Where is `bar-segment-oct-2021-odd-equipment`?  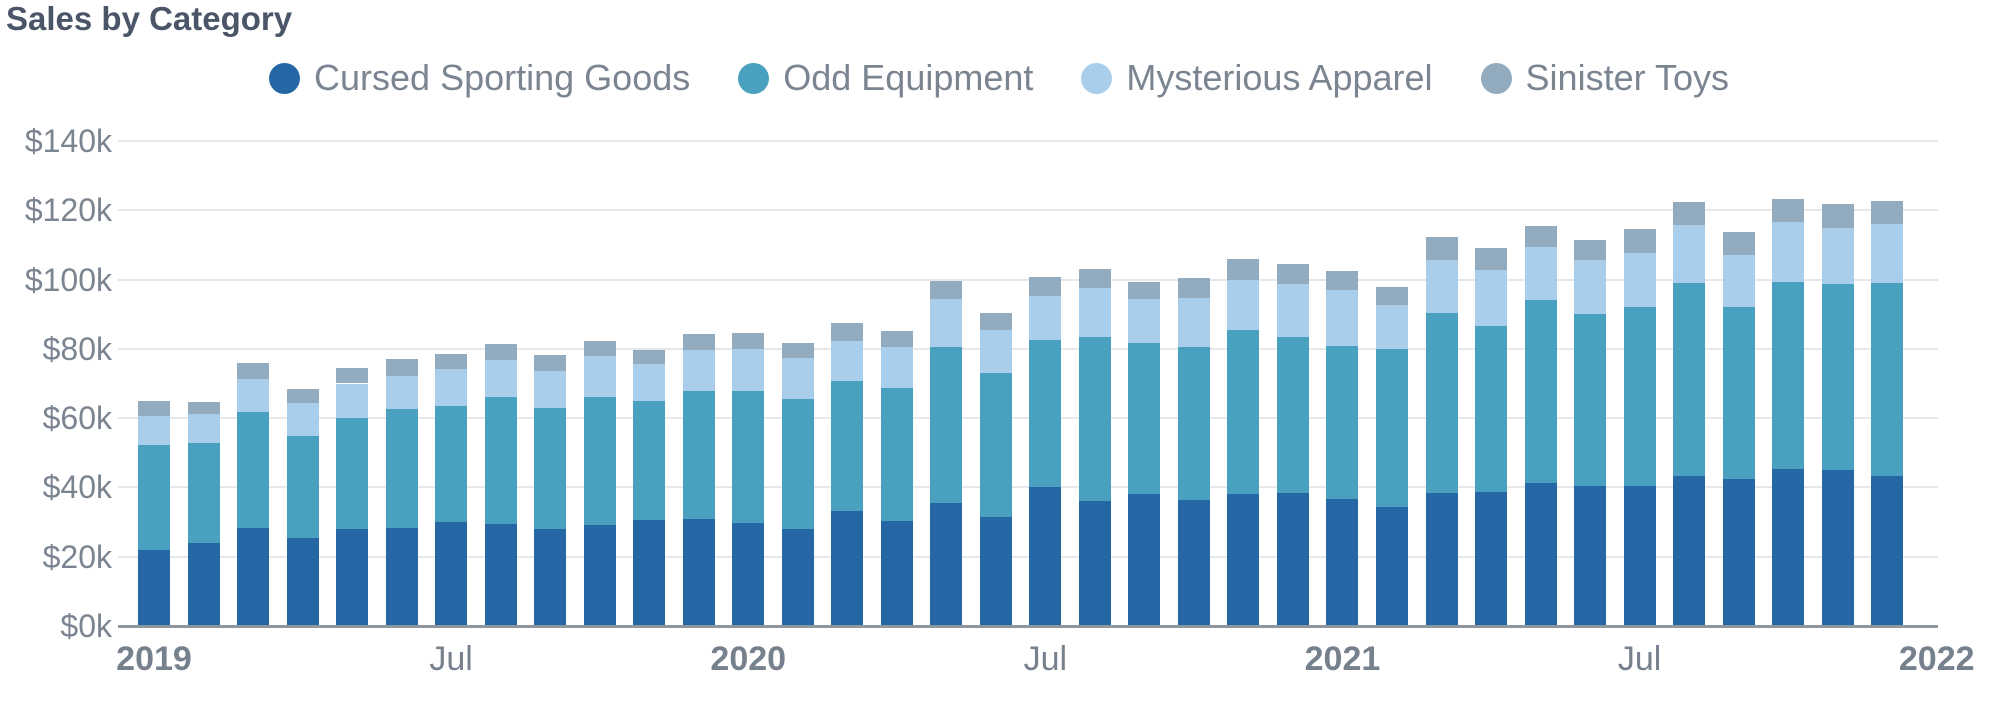 bar-segment-oct-2021-odd-equipment is located at coordinates (1788, 376).